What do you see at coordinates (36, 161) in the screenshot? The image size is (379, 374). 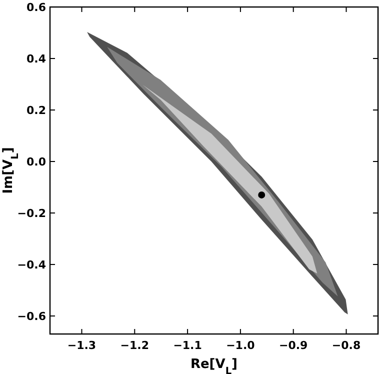 I see `y-tick-label: 0.0` at bounding box center [36, 161].